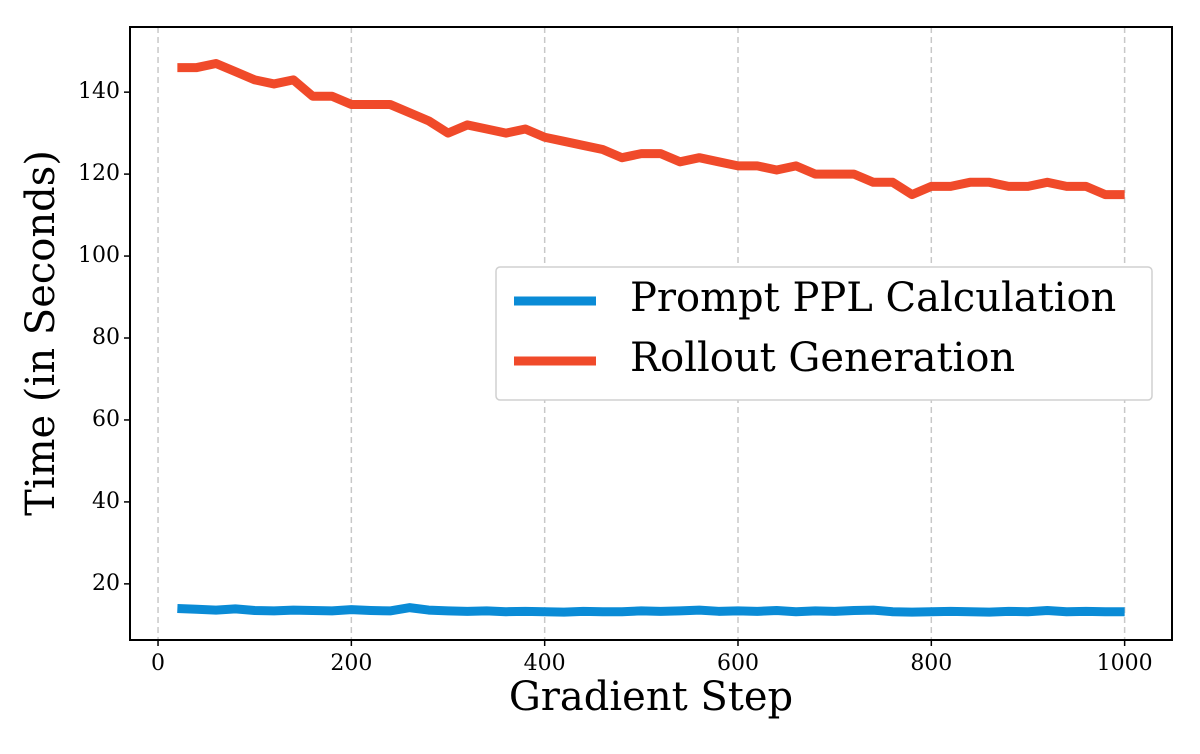 The image size is (1200, 754). I want to click on x-axis-label: Gradient Step, so click(651, 697).